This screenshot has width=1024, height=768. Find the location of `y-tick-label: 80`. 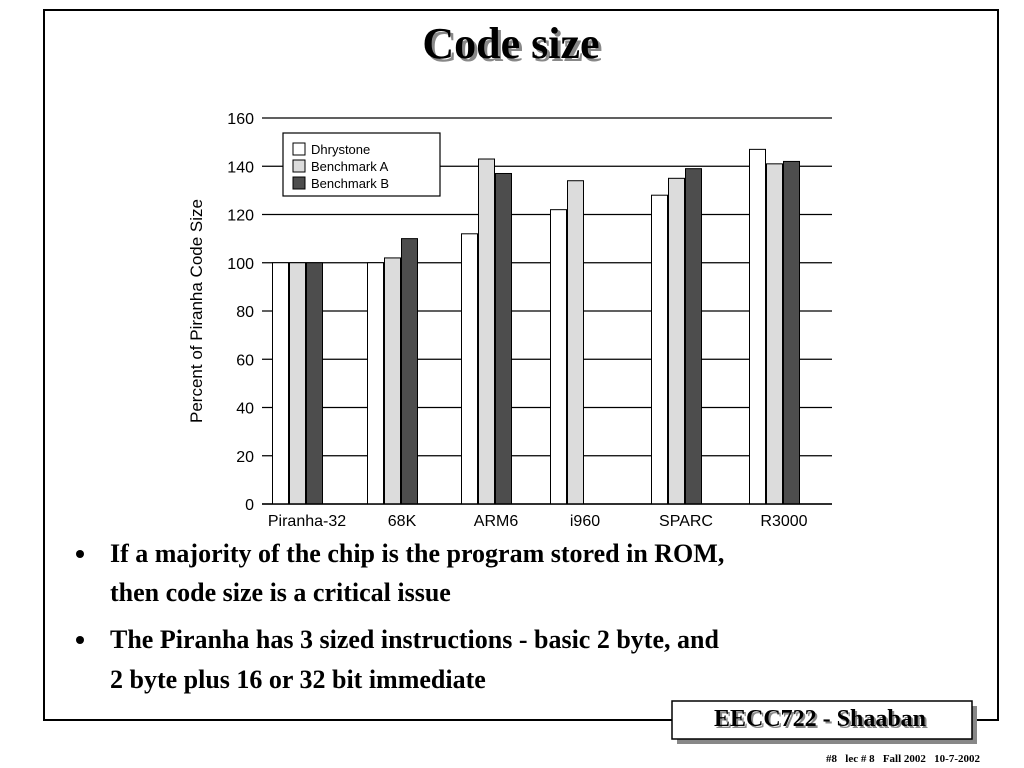

y-tick-label: 80 is located at coordinates (245, 312).